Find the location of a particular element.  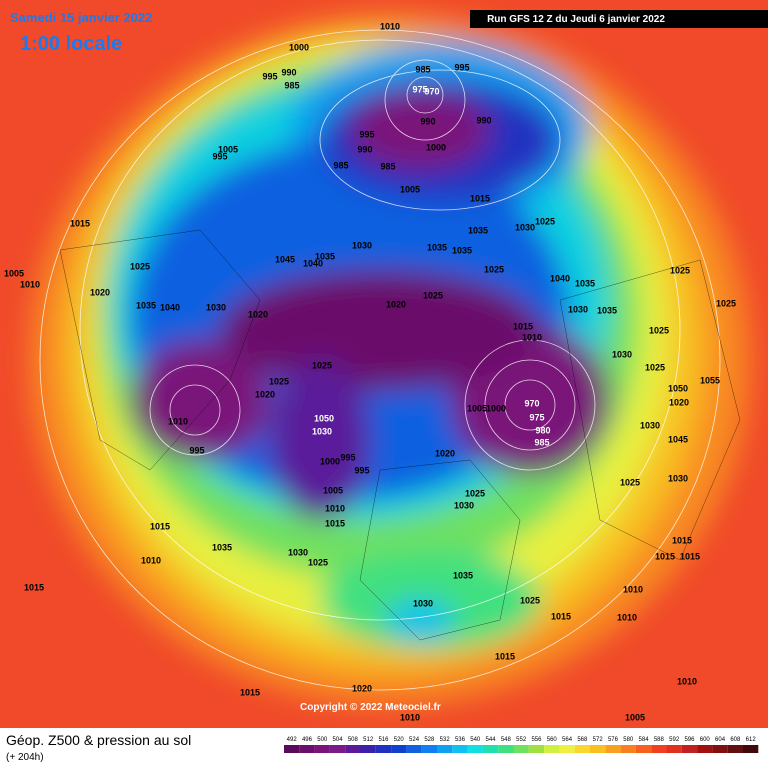

scale-label: 532 is located at coordinates (445, 740).